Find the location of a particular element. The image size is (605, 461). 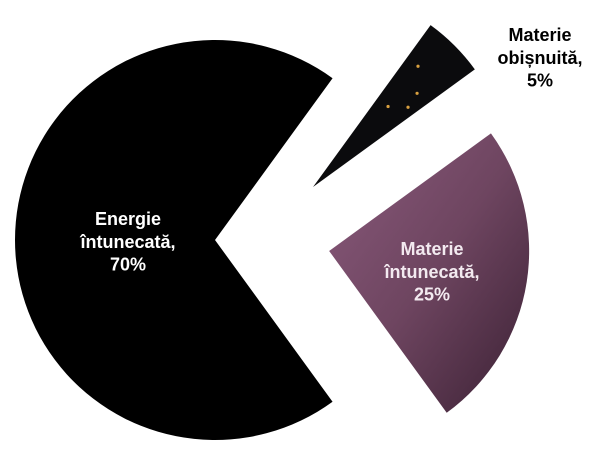

slice-value-label: 25% is located at coordinates (432, 294).